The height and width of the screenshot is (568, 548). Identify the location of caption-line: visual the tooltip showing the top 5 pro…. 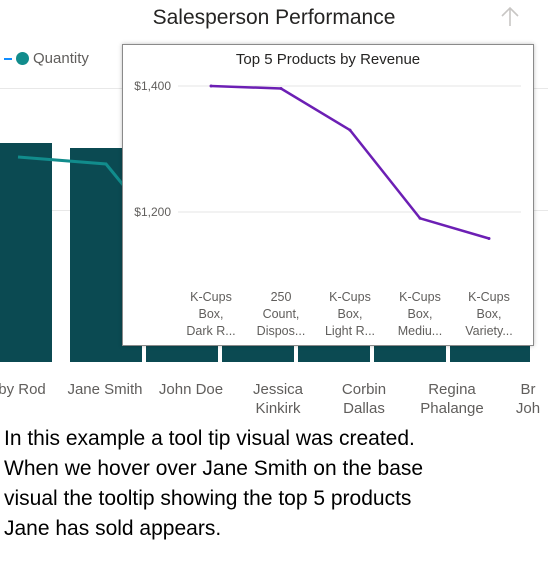
(208, 498).